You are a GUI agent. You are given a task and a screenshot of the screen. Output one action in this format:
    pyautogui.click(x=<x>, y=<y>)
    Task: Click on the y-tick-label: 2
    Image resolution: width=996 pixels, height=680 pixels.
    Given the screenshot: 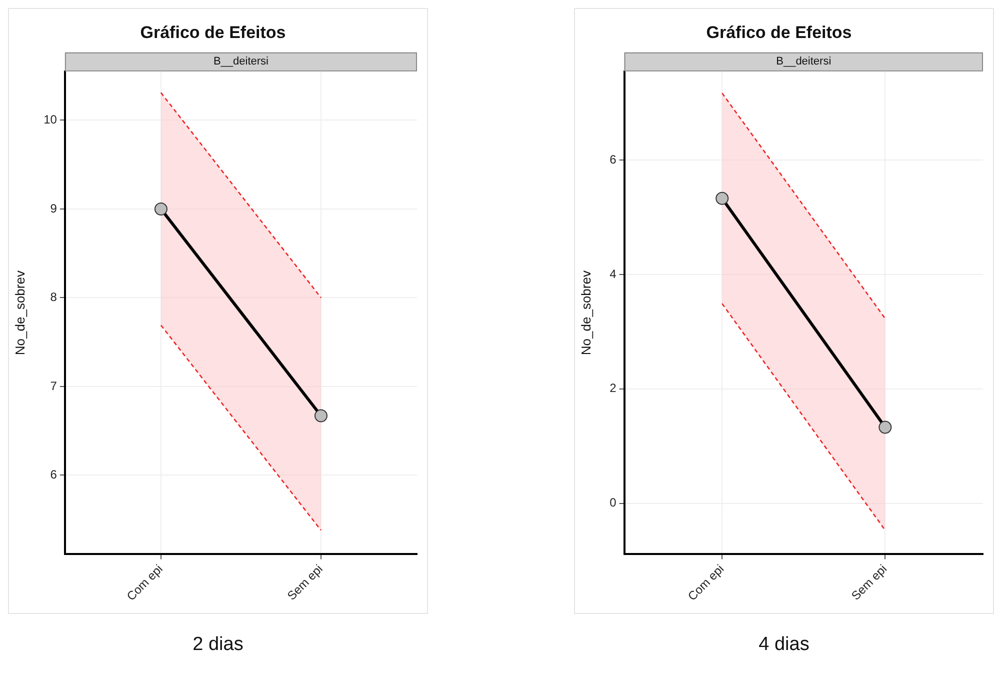 What is the action you would take?
    pyautogui.click(x=613, y=388)
    